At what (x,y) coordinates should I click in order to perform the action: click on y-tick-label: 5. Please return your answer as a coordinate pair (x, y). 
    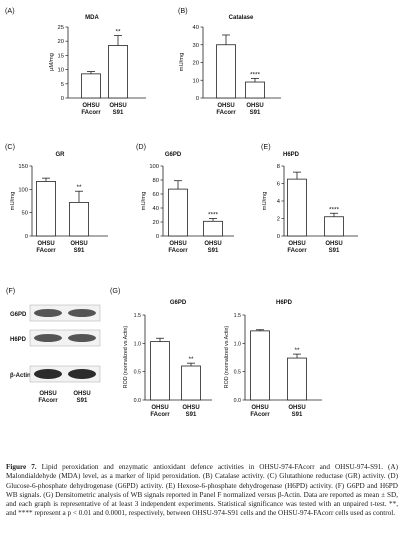
    Looking at the image, I should click on (62, 85).